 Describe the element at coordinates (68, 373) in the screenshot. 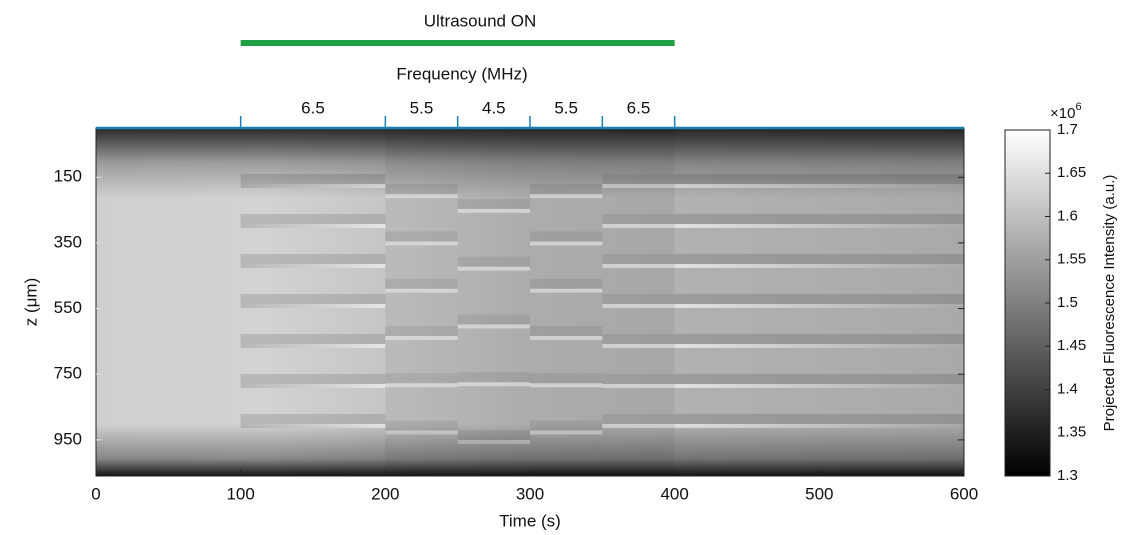

I see `y-tick-label: 750` at that location.